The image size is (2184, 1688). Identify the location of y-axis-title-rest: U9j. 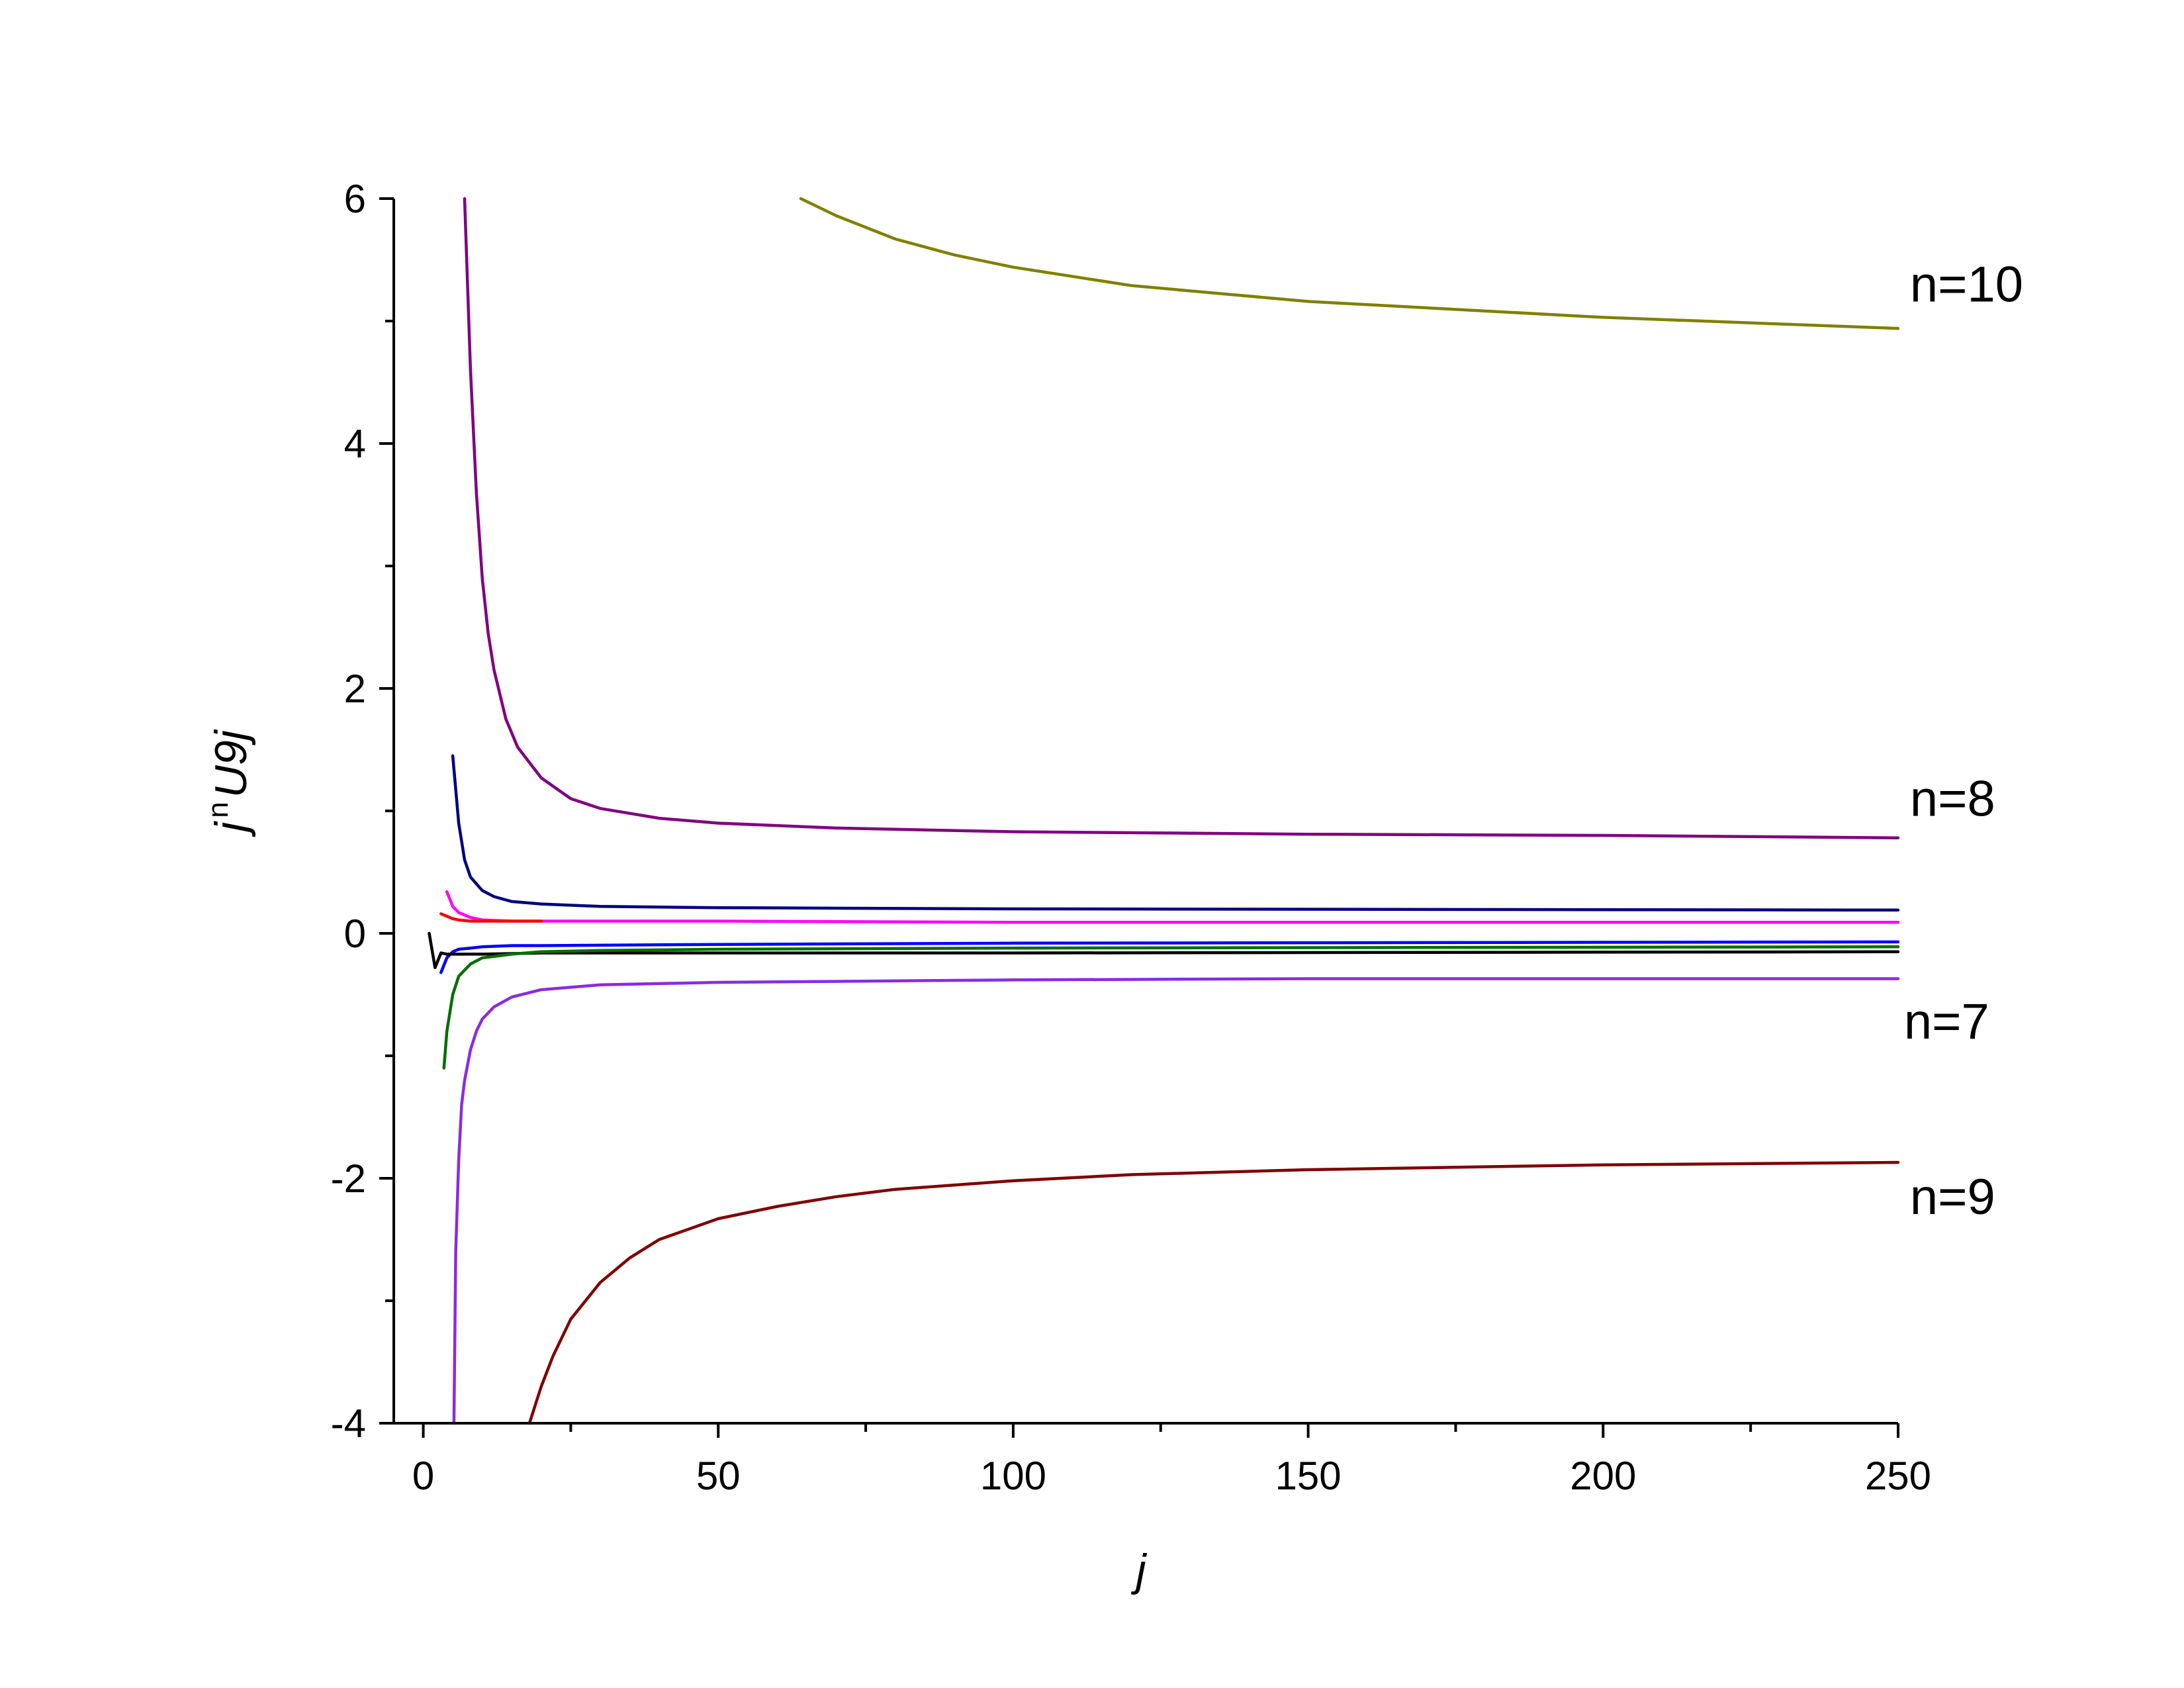
(231, 763).